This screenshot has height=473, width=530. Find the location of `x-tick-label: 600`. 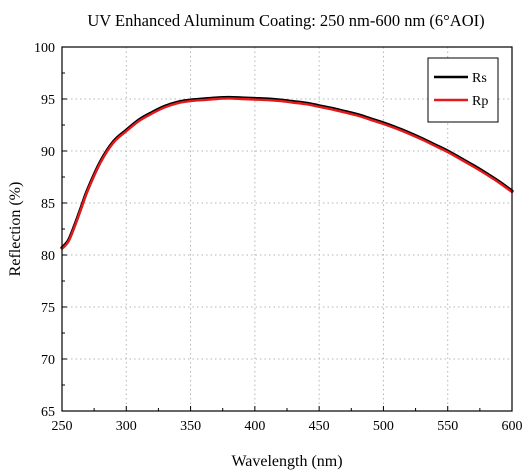

x-tick-label: 600 is located at coordinates (512, 426).